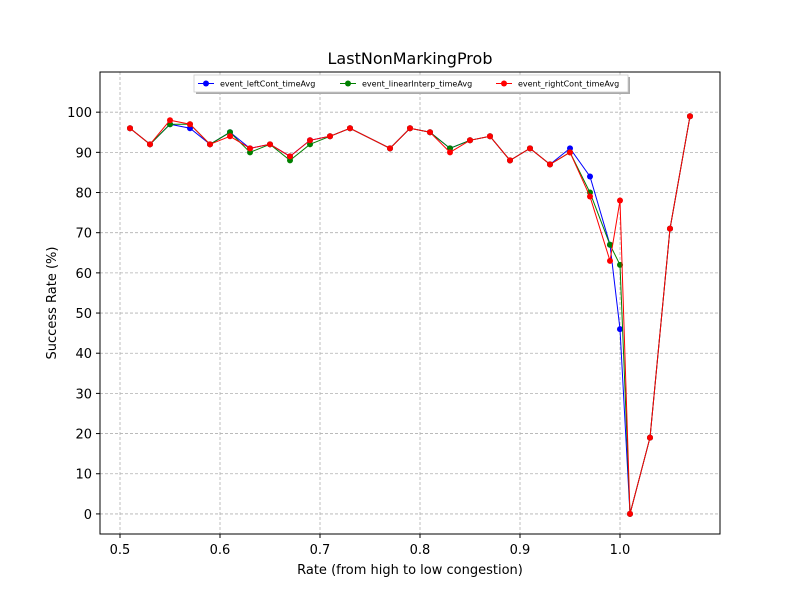 The image size is (800, 600). What do you see at coordinates (120, 550) in the screenshot?
I see `x-tick-label: 0.5` at bounding box center [120, 550].